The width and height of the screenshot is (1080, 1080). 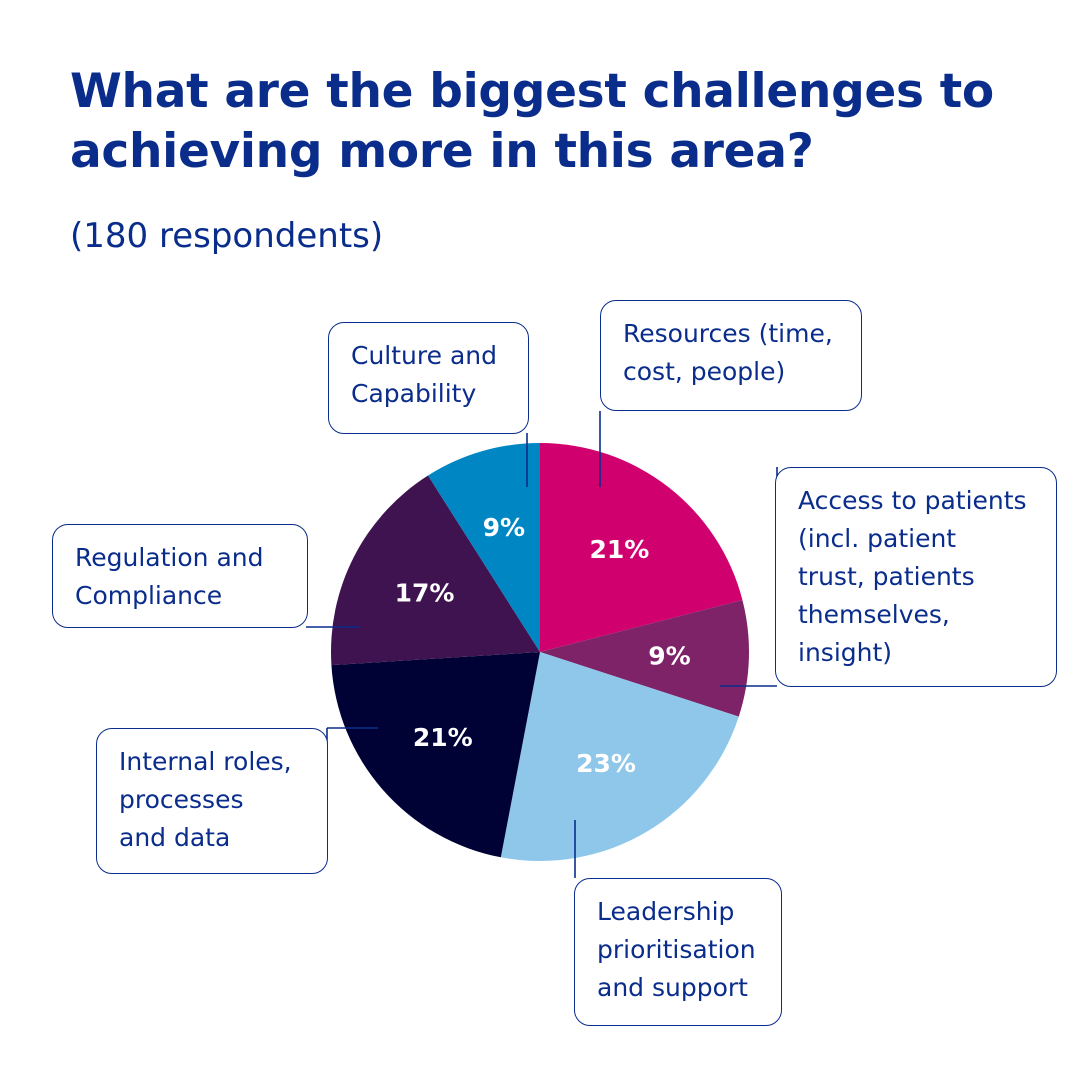 What do you see at coordinates (504, 527) in the screenshot?
I see `slice-value-culture: 9%` at bounding box center [504, 527].